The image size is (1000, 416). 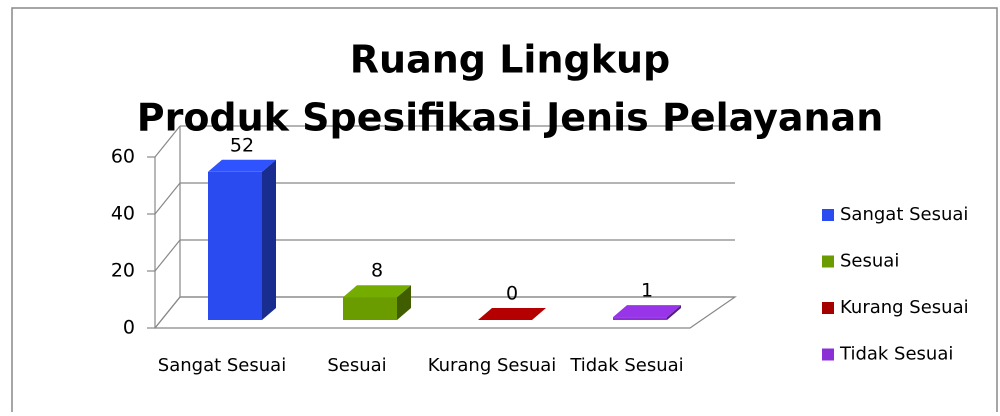 What do you see at coordinates (492, 365) in the screenshot?
I see `x-tick-label: Kurang Sesuai` at bounding box center [492, 365].